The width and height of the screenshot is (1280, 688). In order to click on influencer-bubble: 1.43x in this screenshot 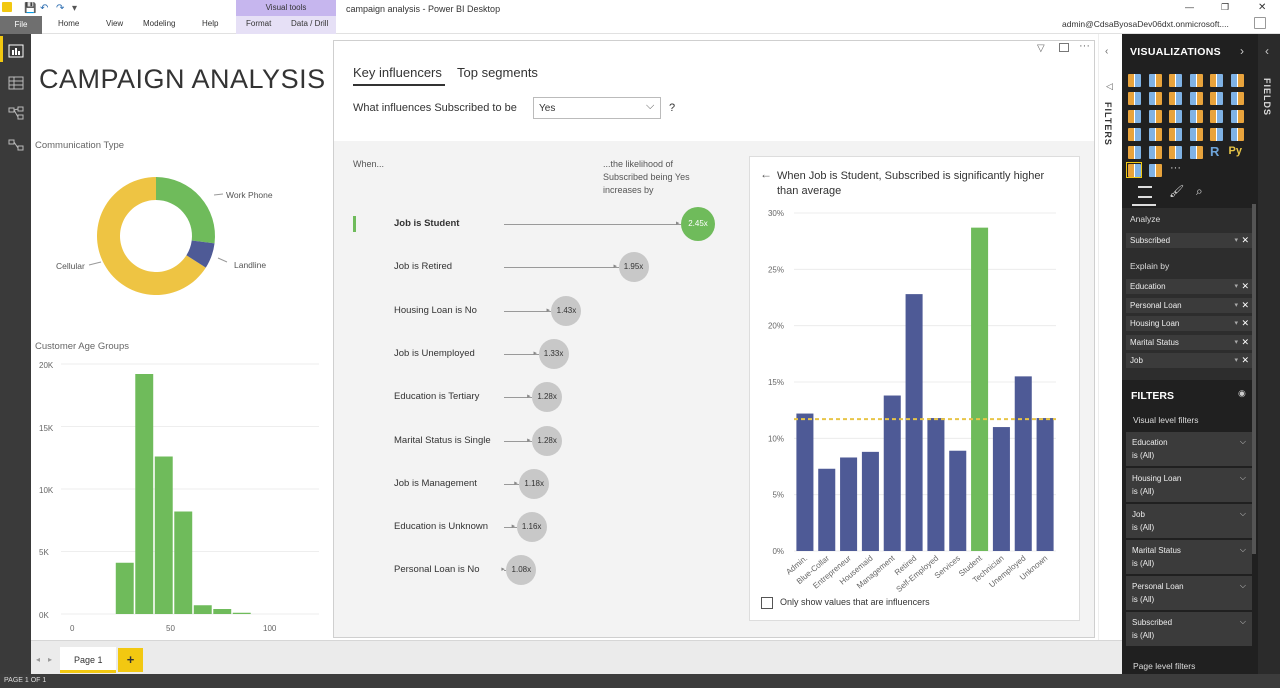, I will do `click(566, 310)`.